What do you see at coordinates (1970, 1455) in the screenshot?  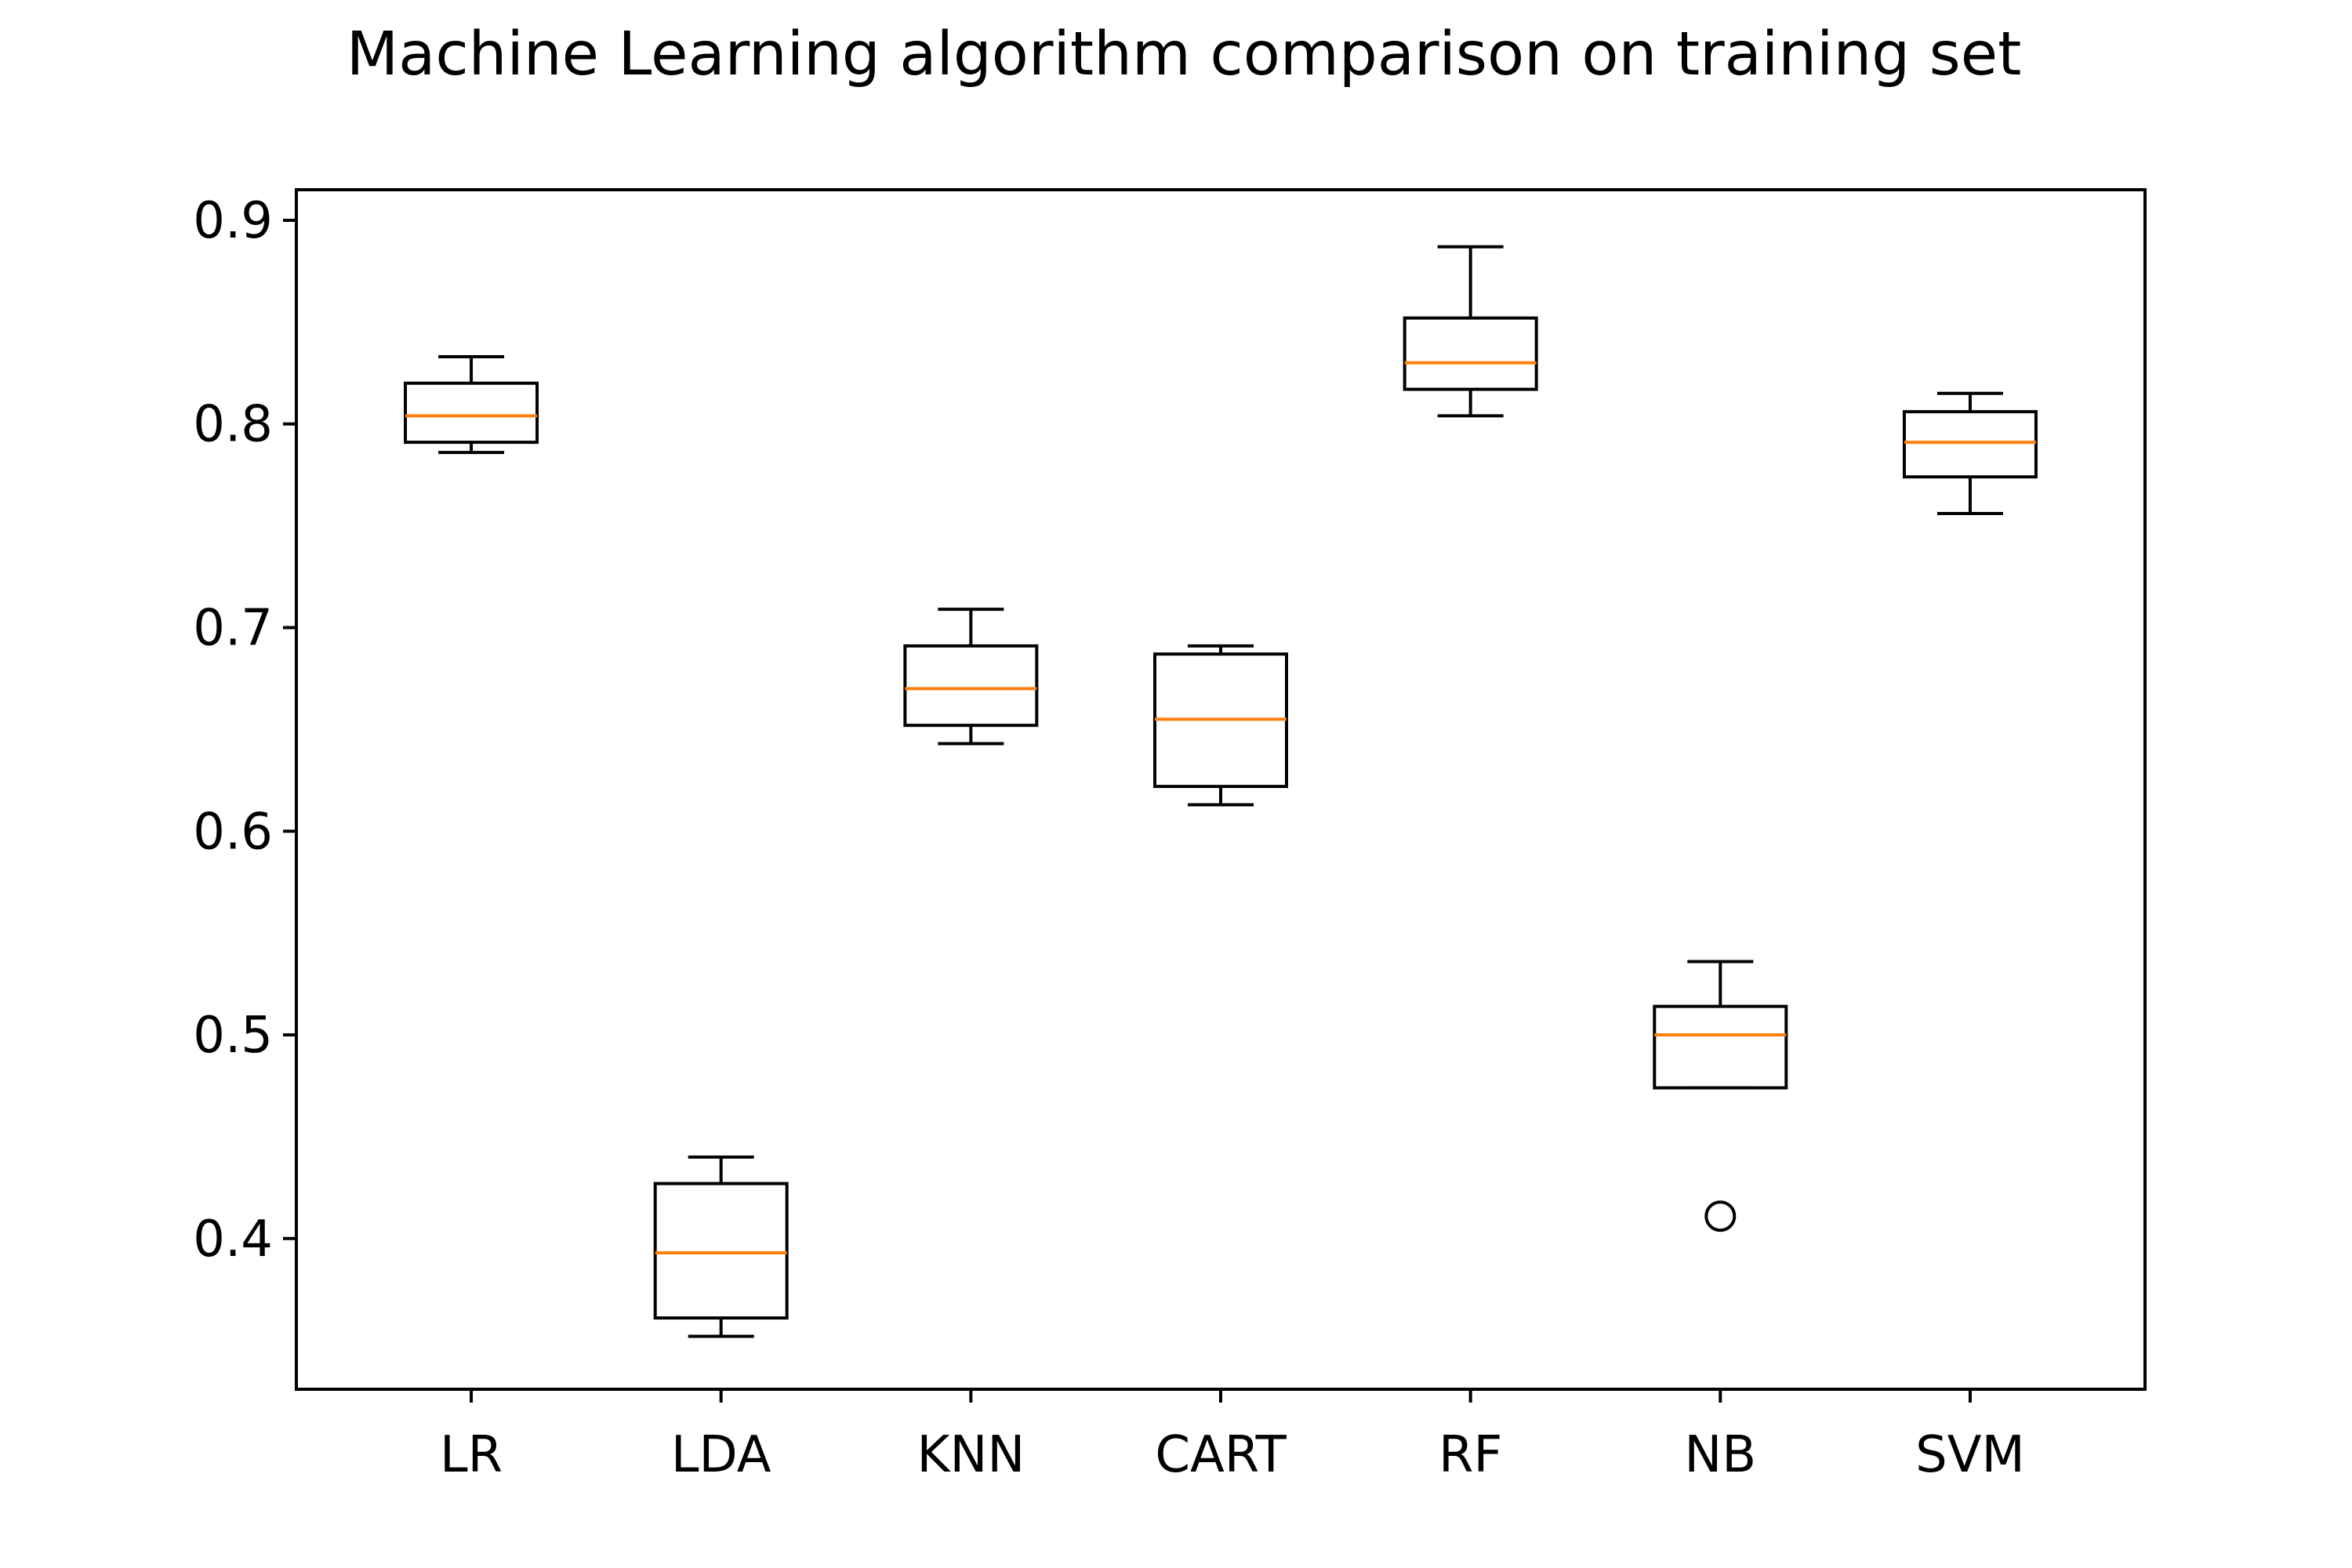 I see `x-tick-label: SVM` at bounding box center [1970, 1455].